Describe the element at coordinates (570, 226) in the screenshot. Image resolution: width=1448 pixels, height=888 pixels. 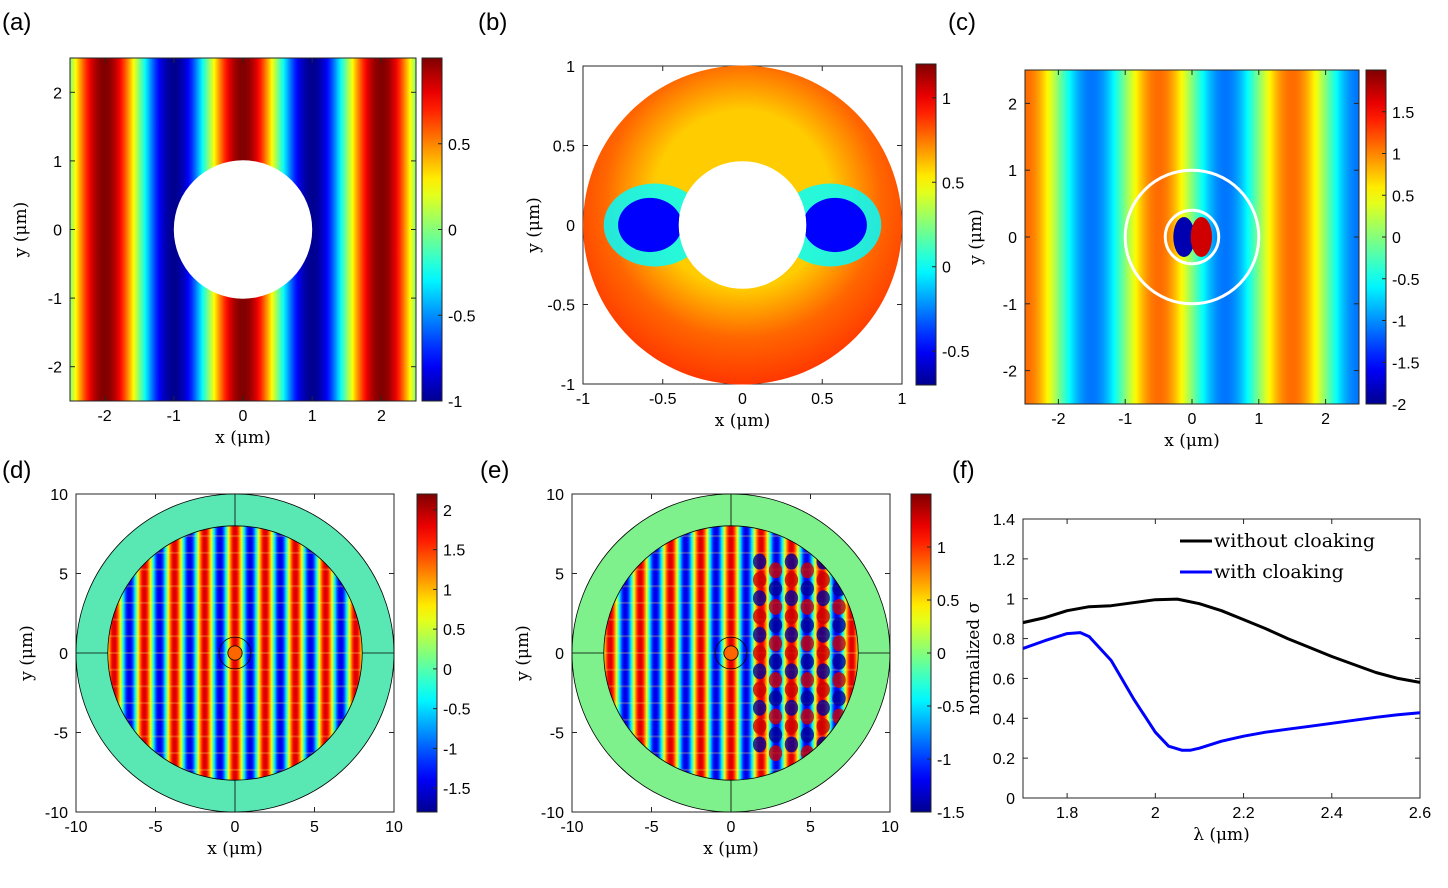
I see `y-tick-label-b: 0` at that location.